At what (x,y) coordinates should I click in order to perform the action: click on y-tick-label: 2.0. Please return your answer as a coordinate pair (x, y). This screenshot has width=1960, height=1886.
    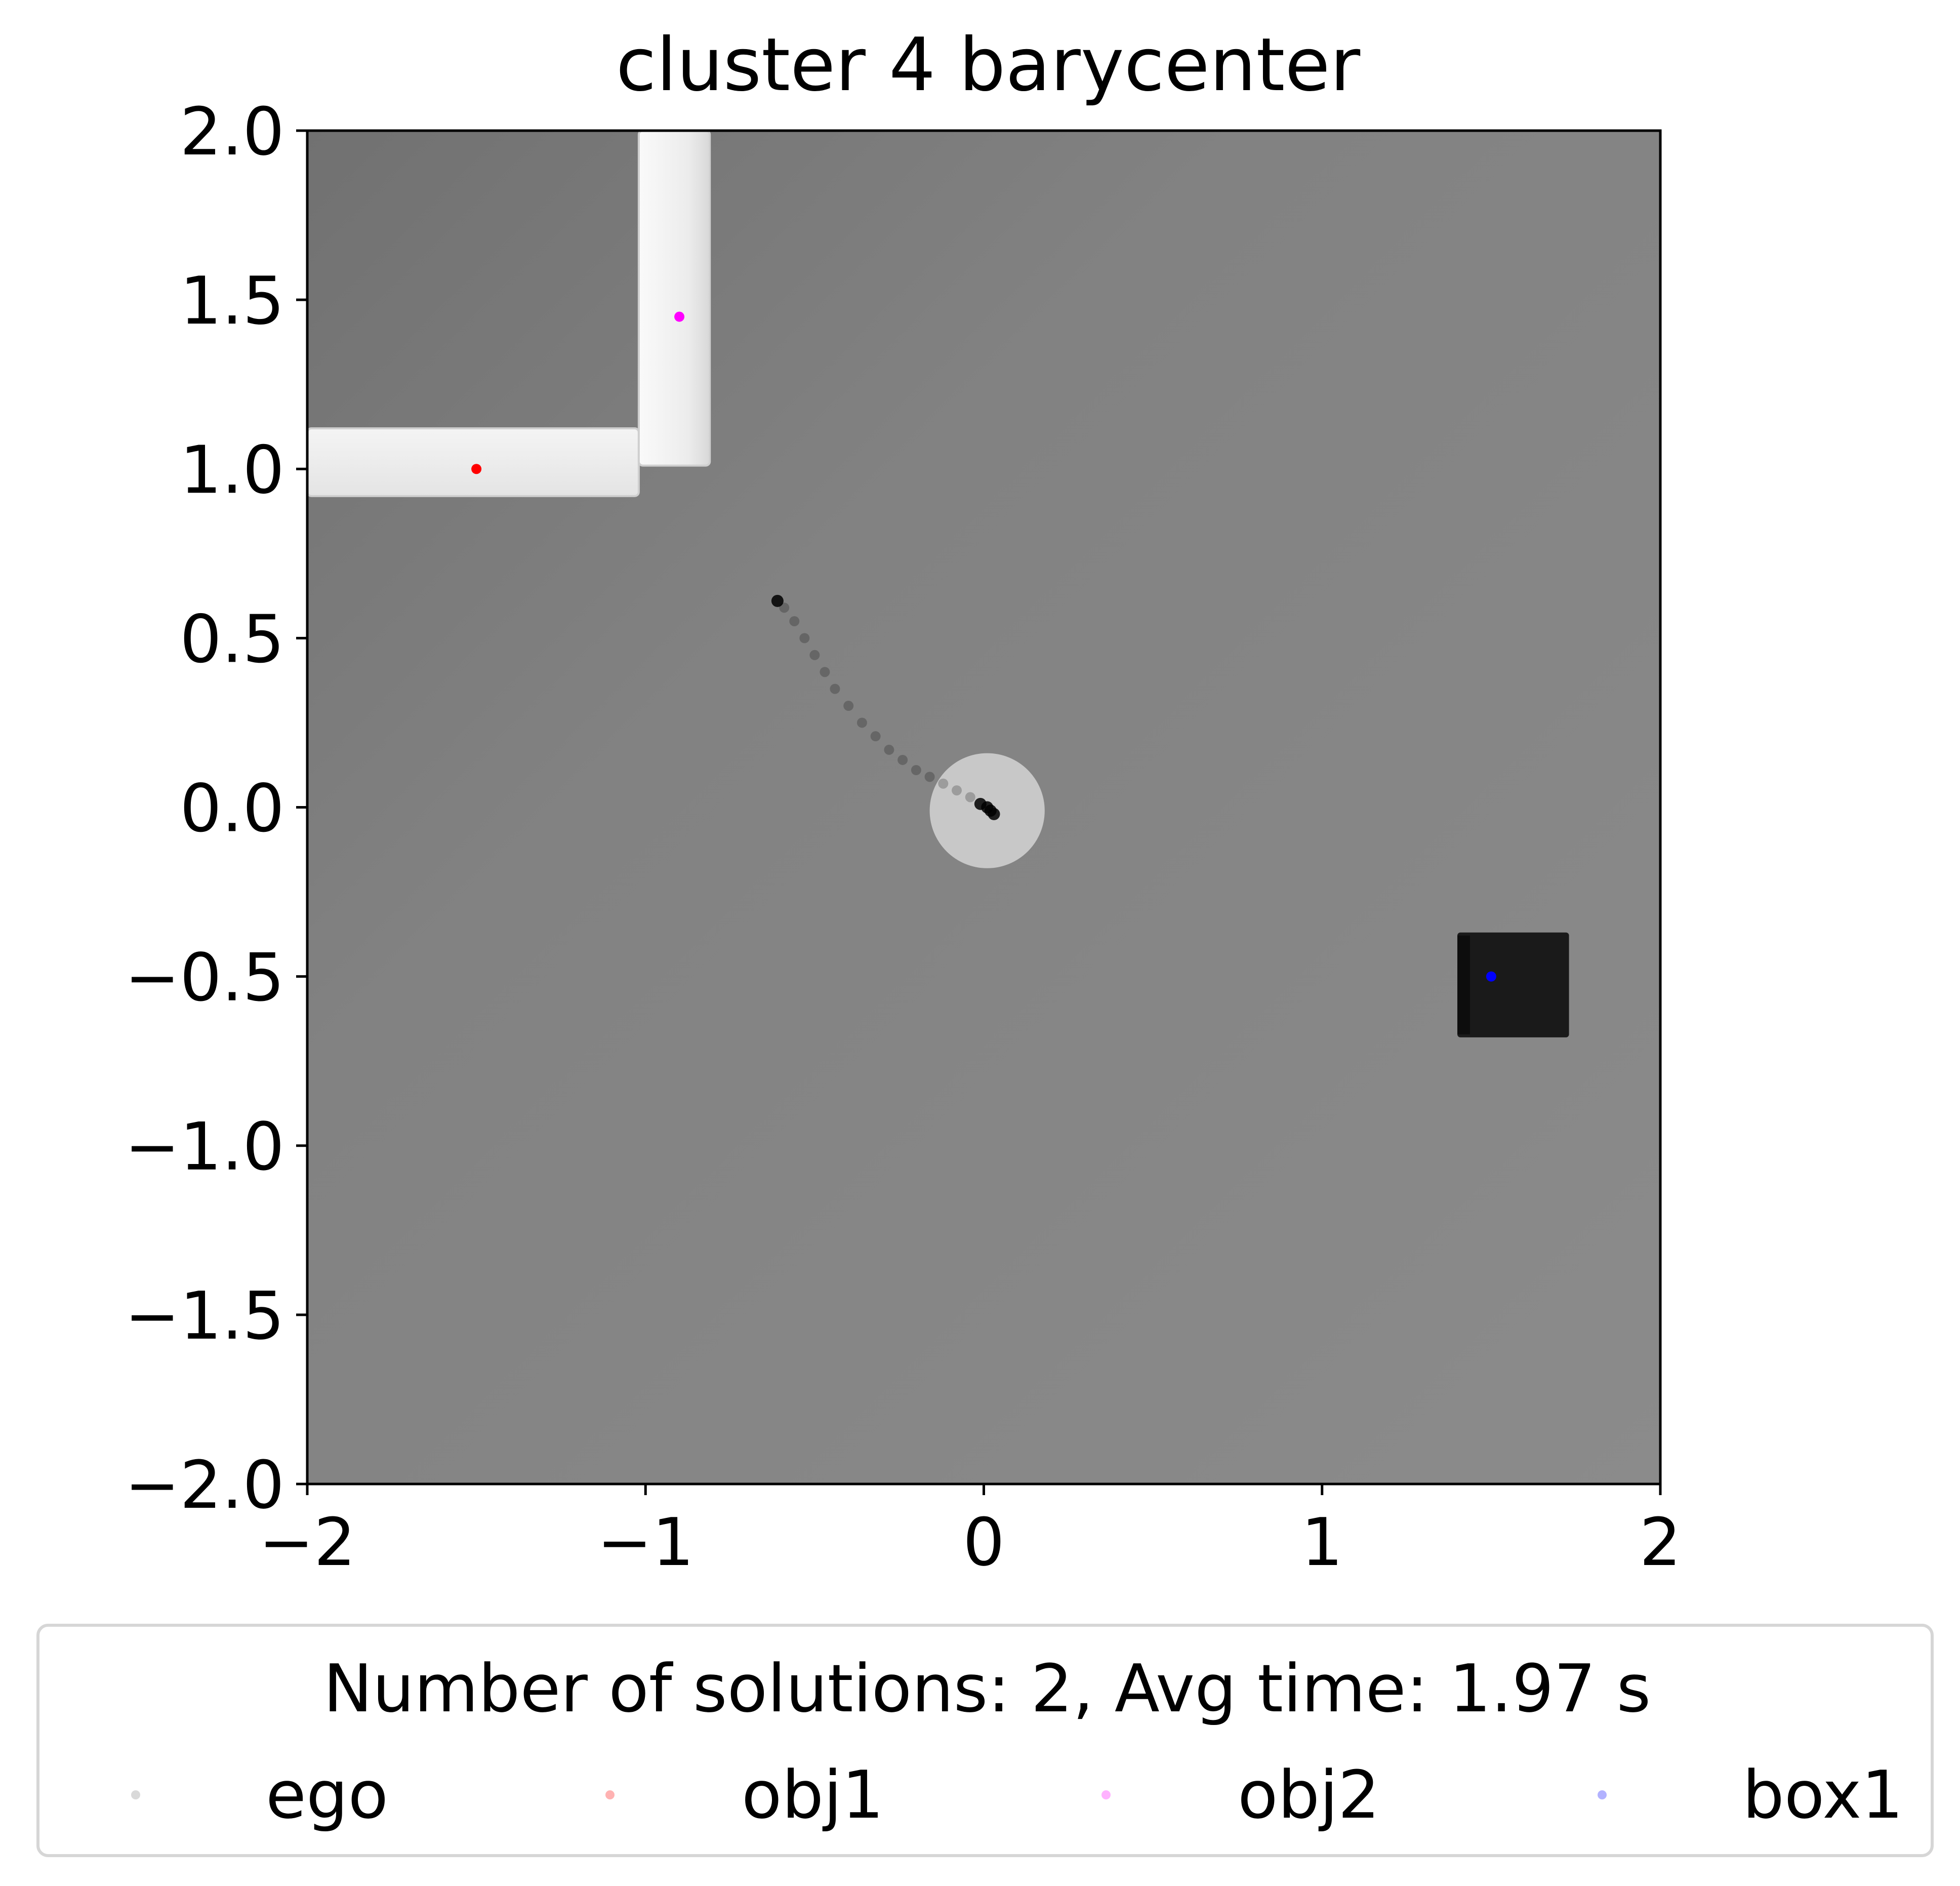
    Looking at the image, I should click on (232, 131).